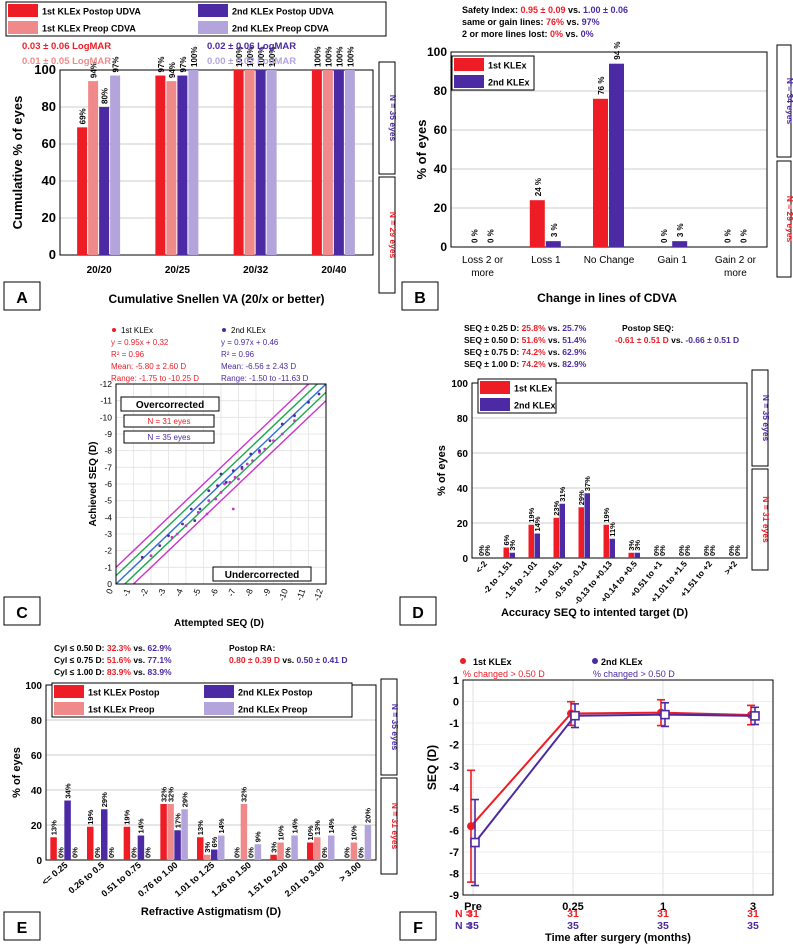 Image resolution: width=793 pixels, height=944 pixels. I want to click on panel-c-legend-2-r2: R² = 0.96, so click(238, 354).